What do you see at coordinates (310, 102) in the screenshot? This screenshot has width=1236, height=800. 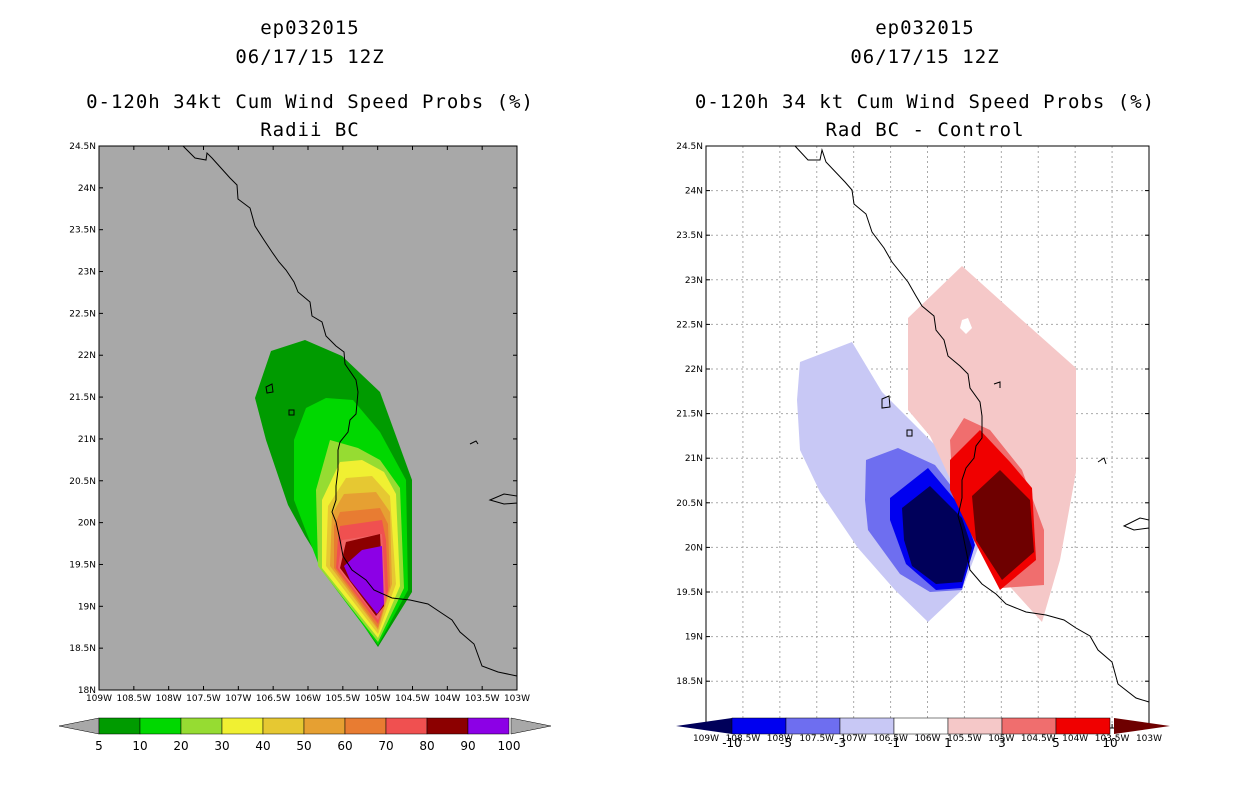 I see `left-product: 0-120h 34kt Cum Wind Speed Probs (%)` at bounding box center [310, 102].